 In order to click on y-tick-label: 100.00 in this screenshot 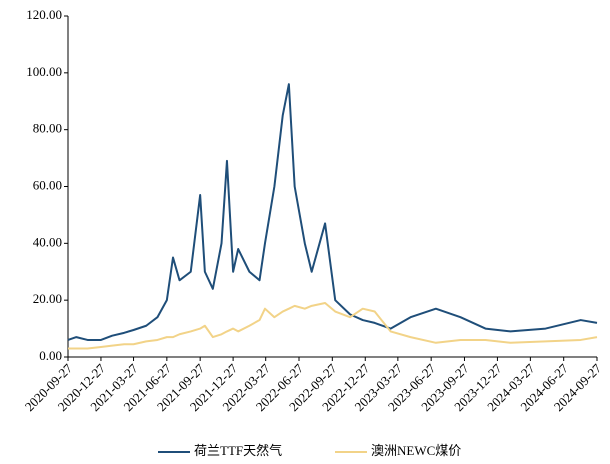, I will do `click(44, 71)`.